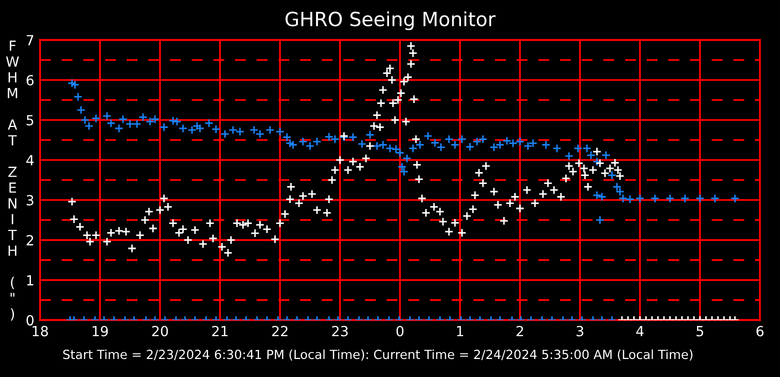 The height and width of the screenshot is (377, 780). I want to click on x-tick-label: 6, so click(760, 331).